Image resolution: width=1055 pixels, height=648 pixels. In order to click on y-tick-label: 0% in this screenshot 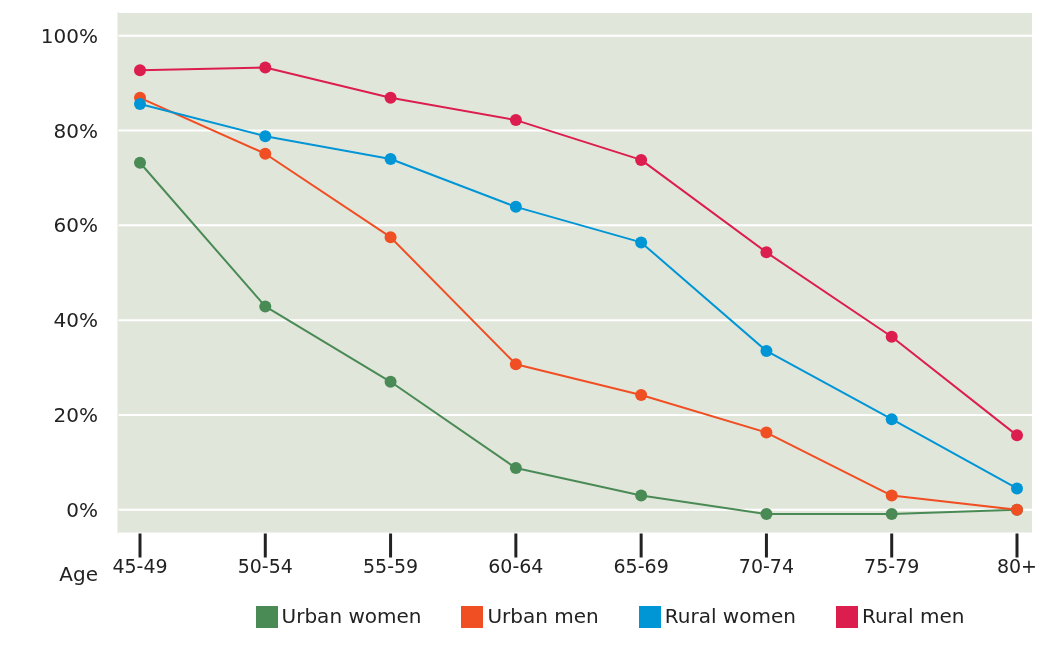, I will do `click(82, 509)`.